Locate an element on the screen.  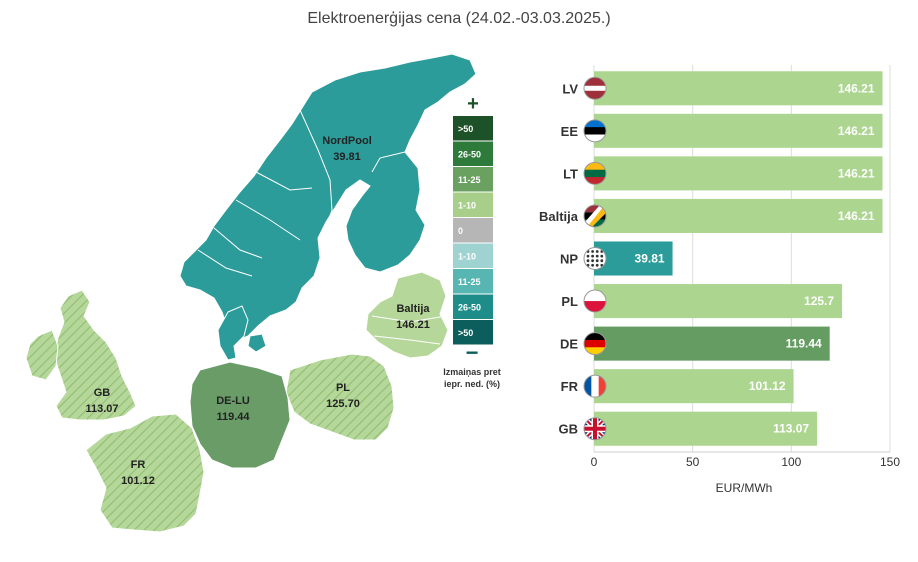
danish-islands is located at coordinates (257, 343).